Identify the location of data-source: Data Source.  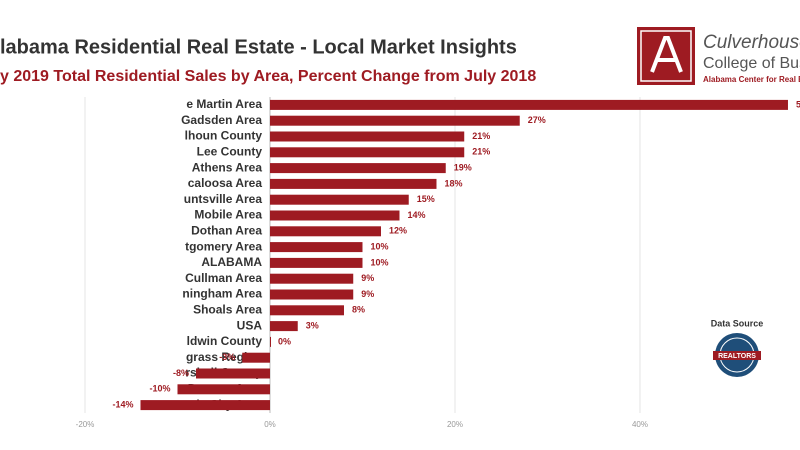
(737, 323).